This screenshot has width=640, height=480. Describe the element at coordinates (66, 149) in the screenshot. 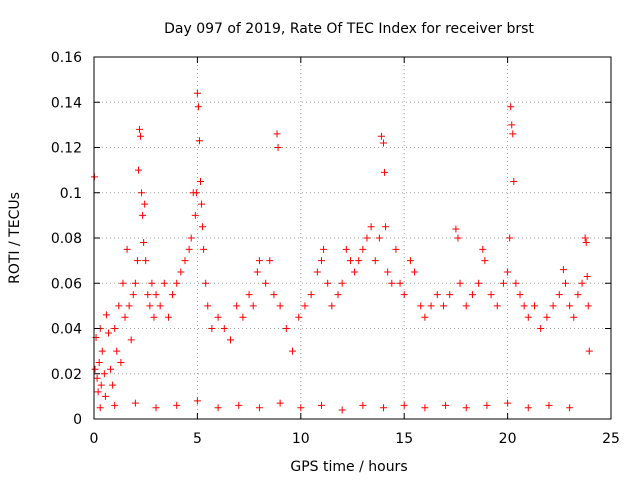

I see `y-tick-label: 0.12` at that location.